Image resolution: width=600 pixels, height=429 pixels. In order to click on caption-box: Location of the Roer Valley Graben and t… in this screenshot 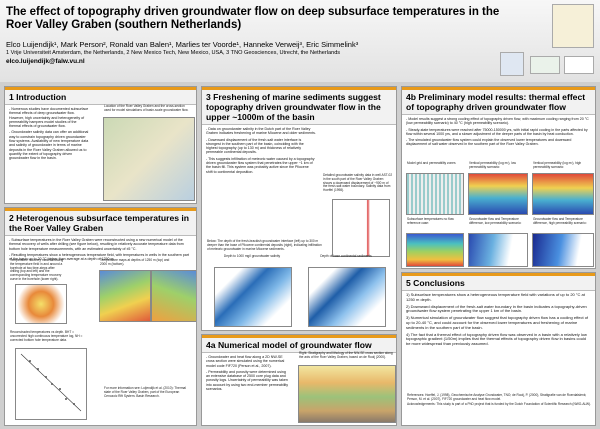, I will do `click(148, 109)`.